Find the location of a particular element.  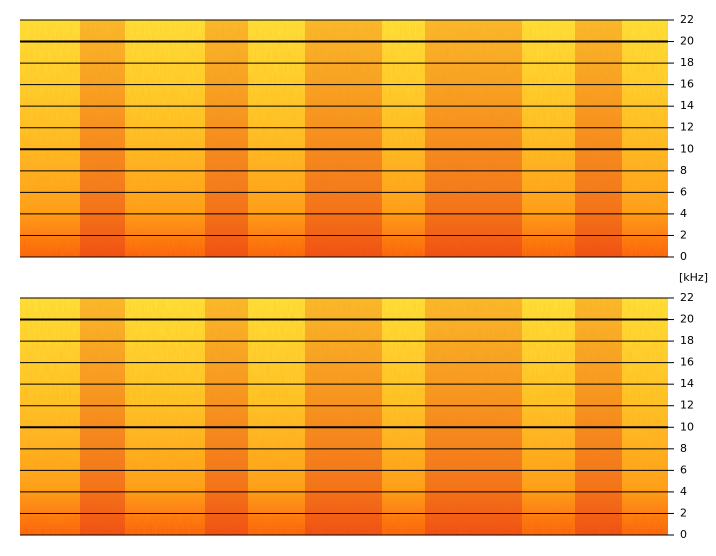

y-axis-label: [kHz] is located at coordinates (693, 277).